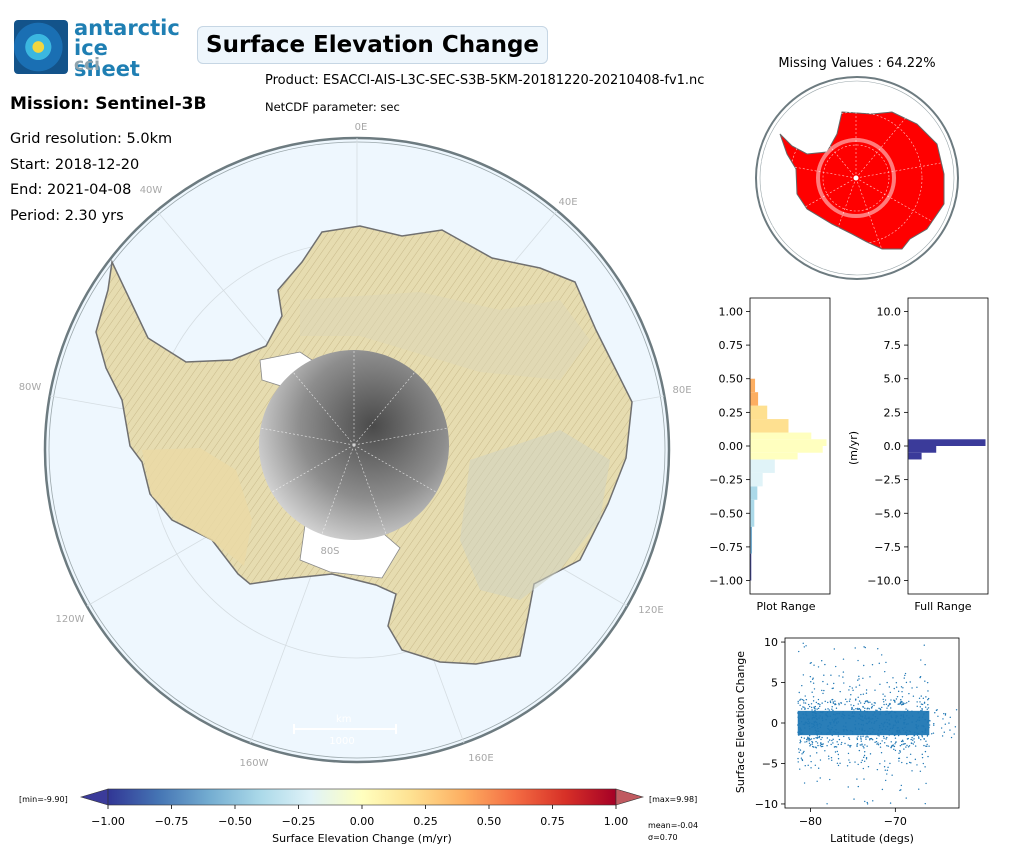 This screenshot has height=850, width=1020. What do you see at coordinates (853, 448) in the screenshot?
I see `hist-units-label: (m/yr)` at bounding box center [853, 448].